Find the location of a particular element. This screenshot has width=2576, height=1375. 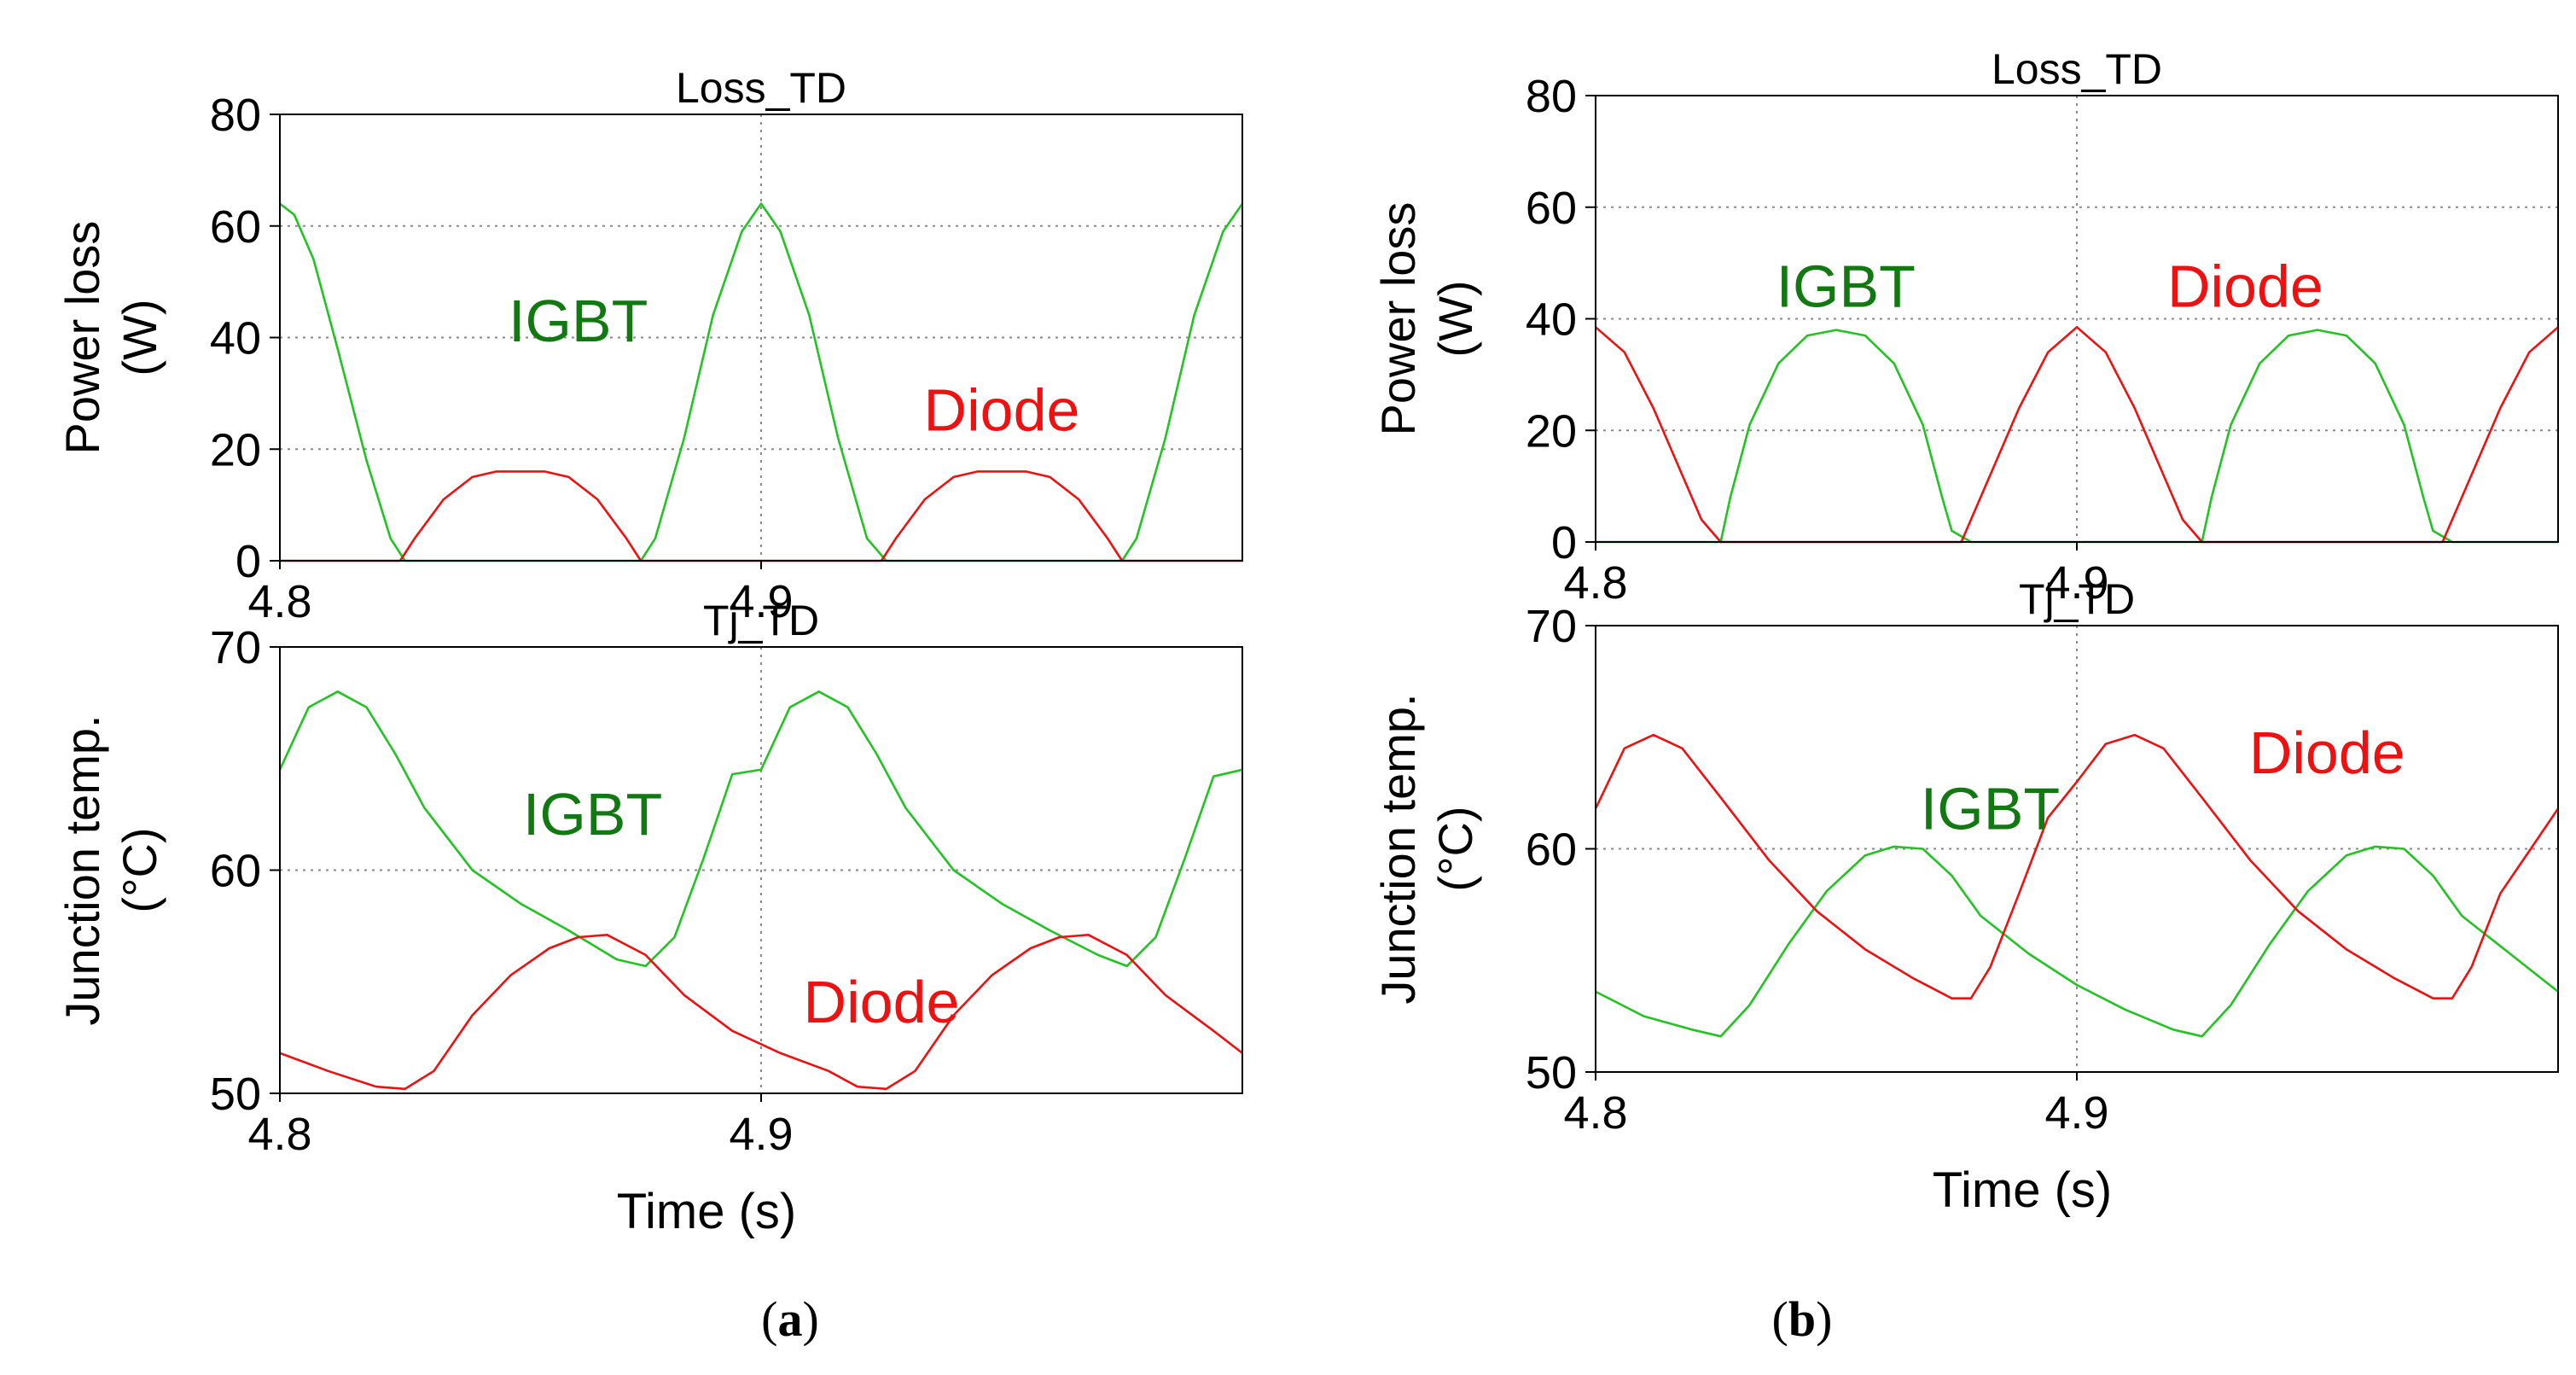

chart-a-tj-label-igbt: IGBT is located at coordinates (592, 814).